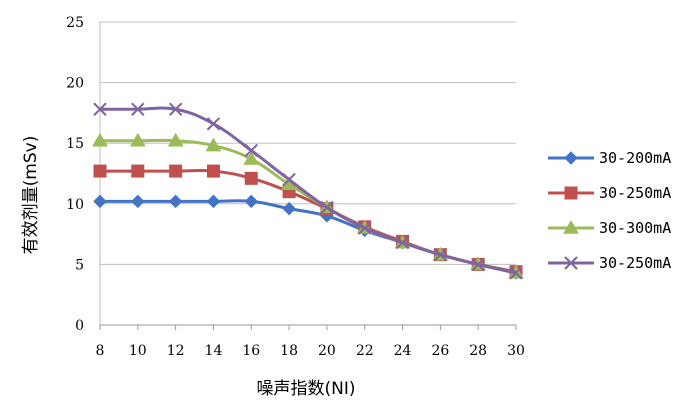 Image resolution: width=700 pixels, height=414 pixels. Describe the element at coordinates (214, 351) in the screenshot. I see `x-tick-label: 14` at that location.